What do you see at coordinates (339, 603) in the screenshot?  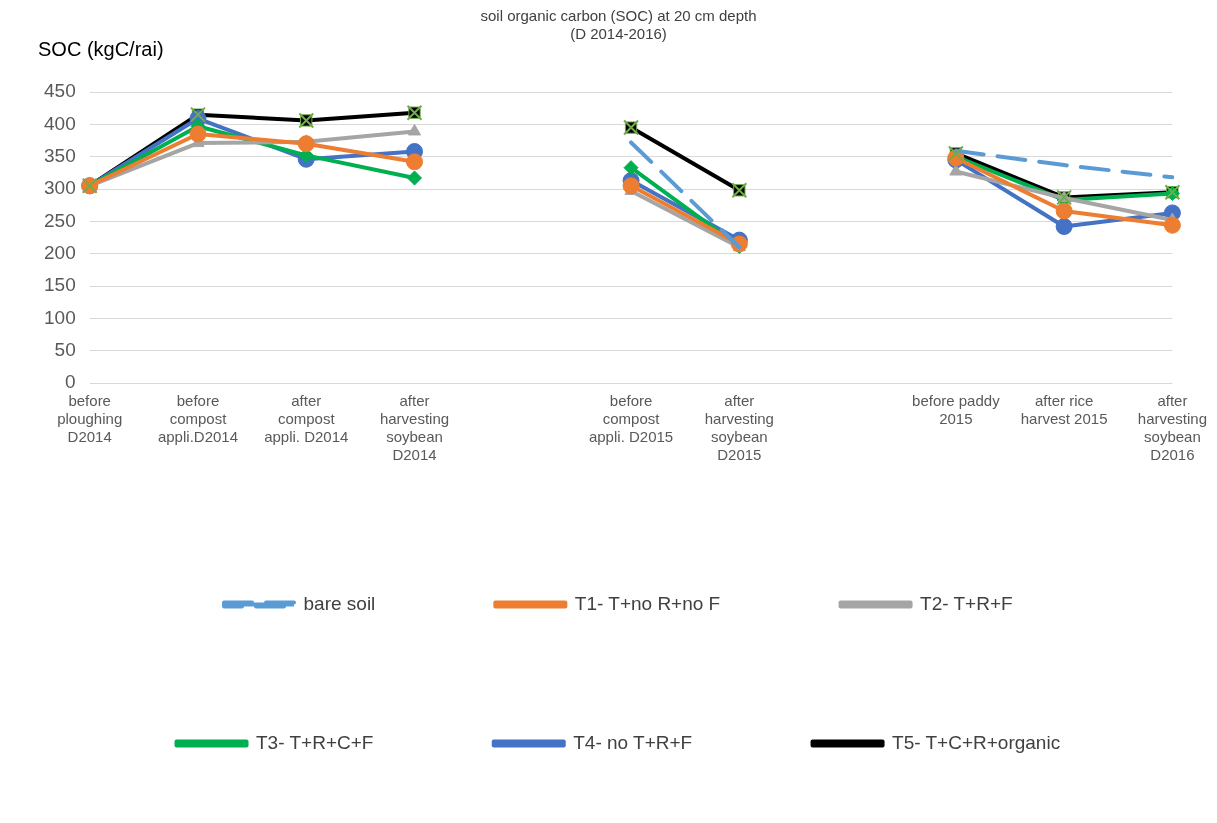 I see `legend-label: bare soil` at bounding box center [339, 603].